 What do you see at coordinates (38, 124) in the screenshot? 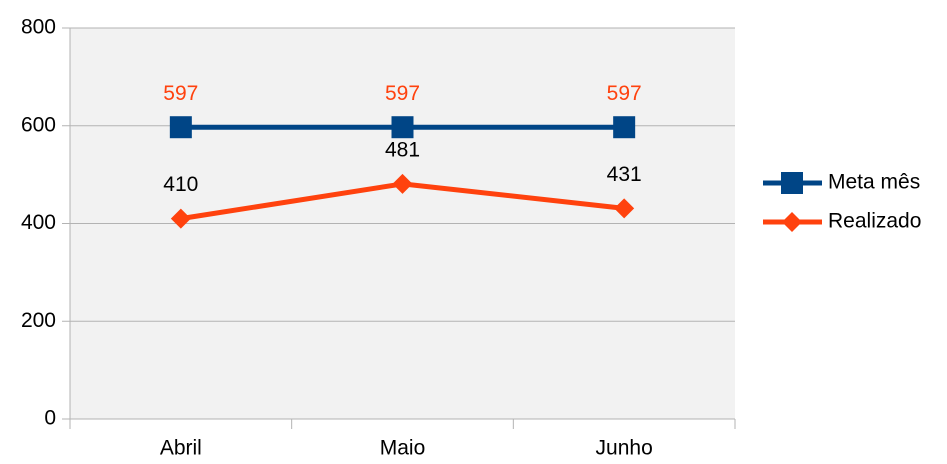
I see `y-tick-label: 600` at bounding box center [38, 124].